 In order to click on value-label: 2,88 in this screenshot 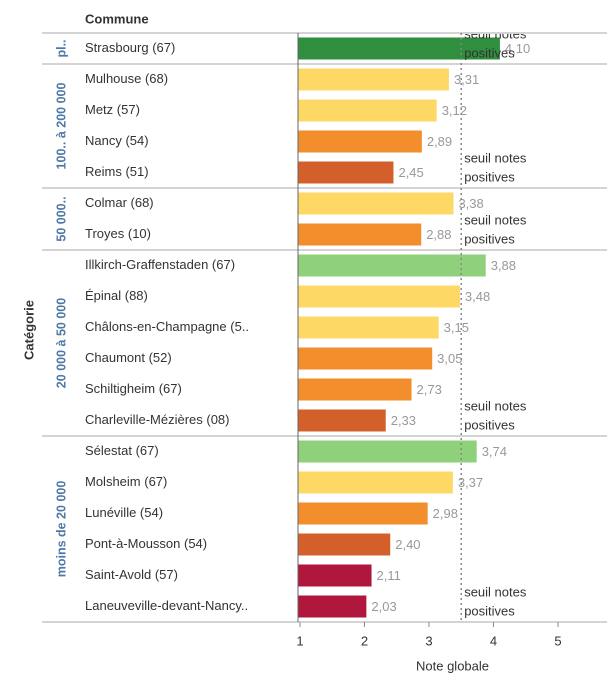, I will do `click(438, 234)`.